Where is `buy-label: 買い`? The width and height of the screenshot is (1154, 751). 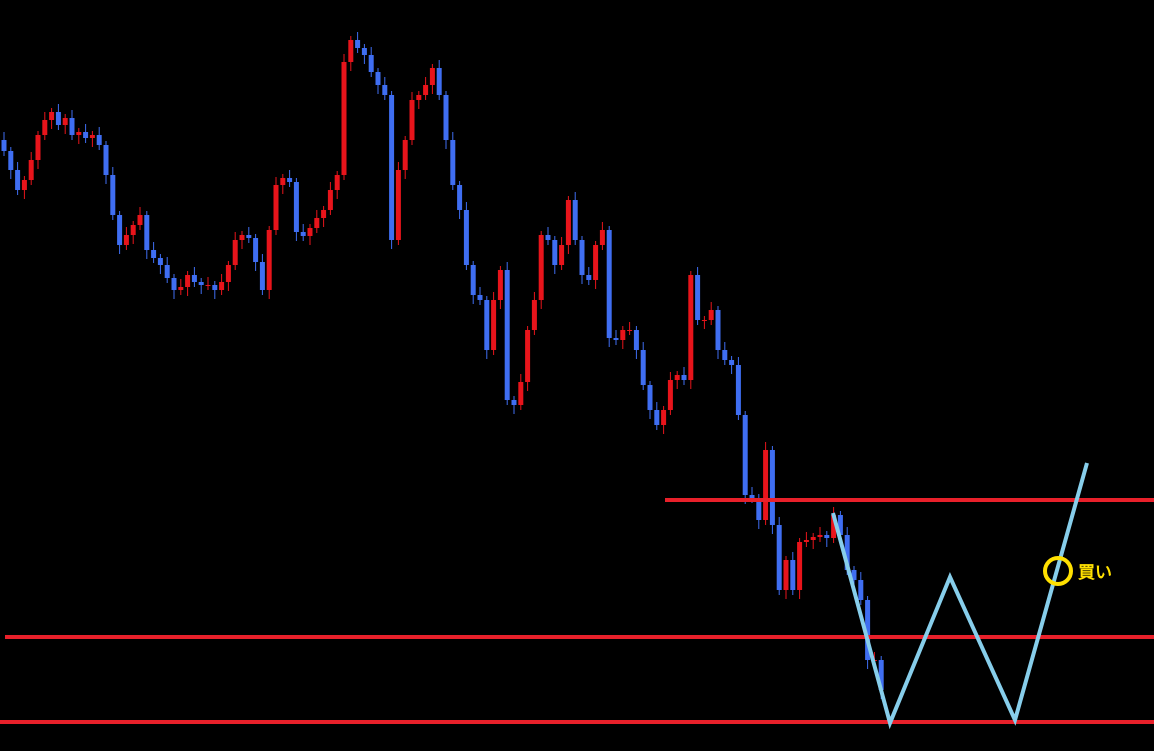 buy-label: 買い is located at coordinates (1095, 573).